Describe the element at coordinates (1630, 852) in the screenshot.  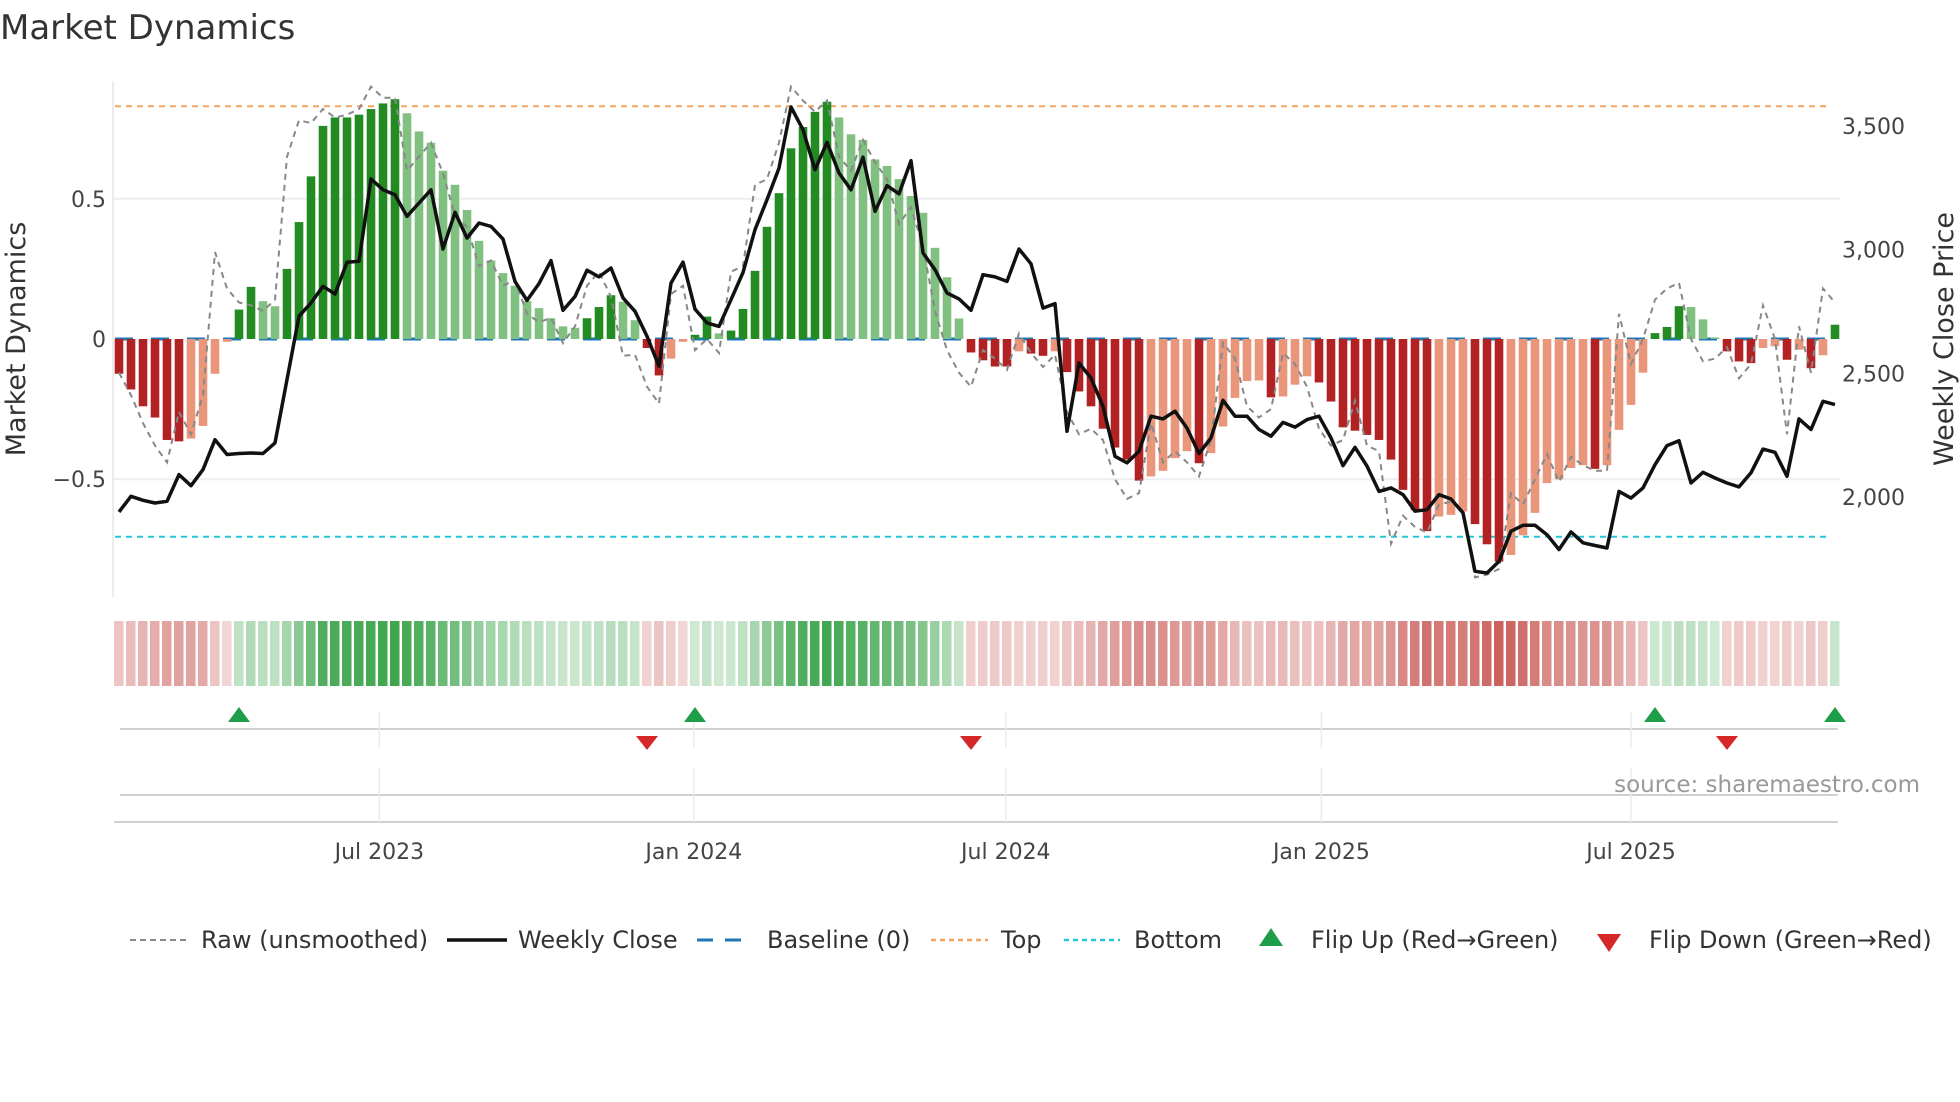
I see `x-tick-label: Jul 2025` at that location.